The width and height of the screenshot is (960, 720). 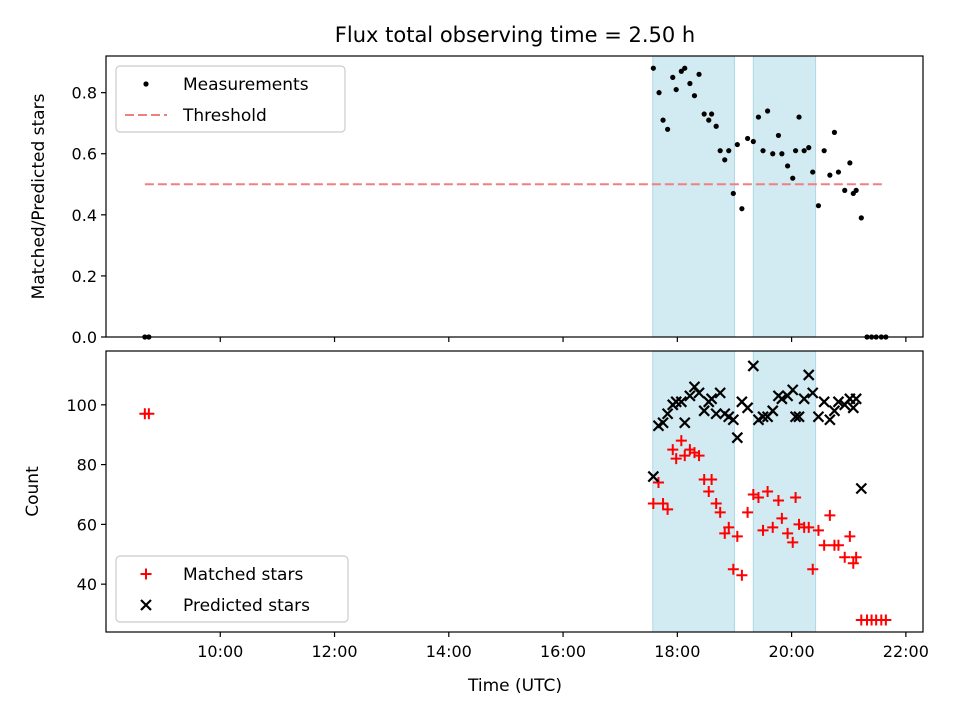 I want to click on y-tick-label: 100, so click(x=81, y=405).